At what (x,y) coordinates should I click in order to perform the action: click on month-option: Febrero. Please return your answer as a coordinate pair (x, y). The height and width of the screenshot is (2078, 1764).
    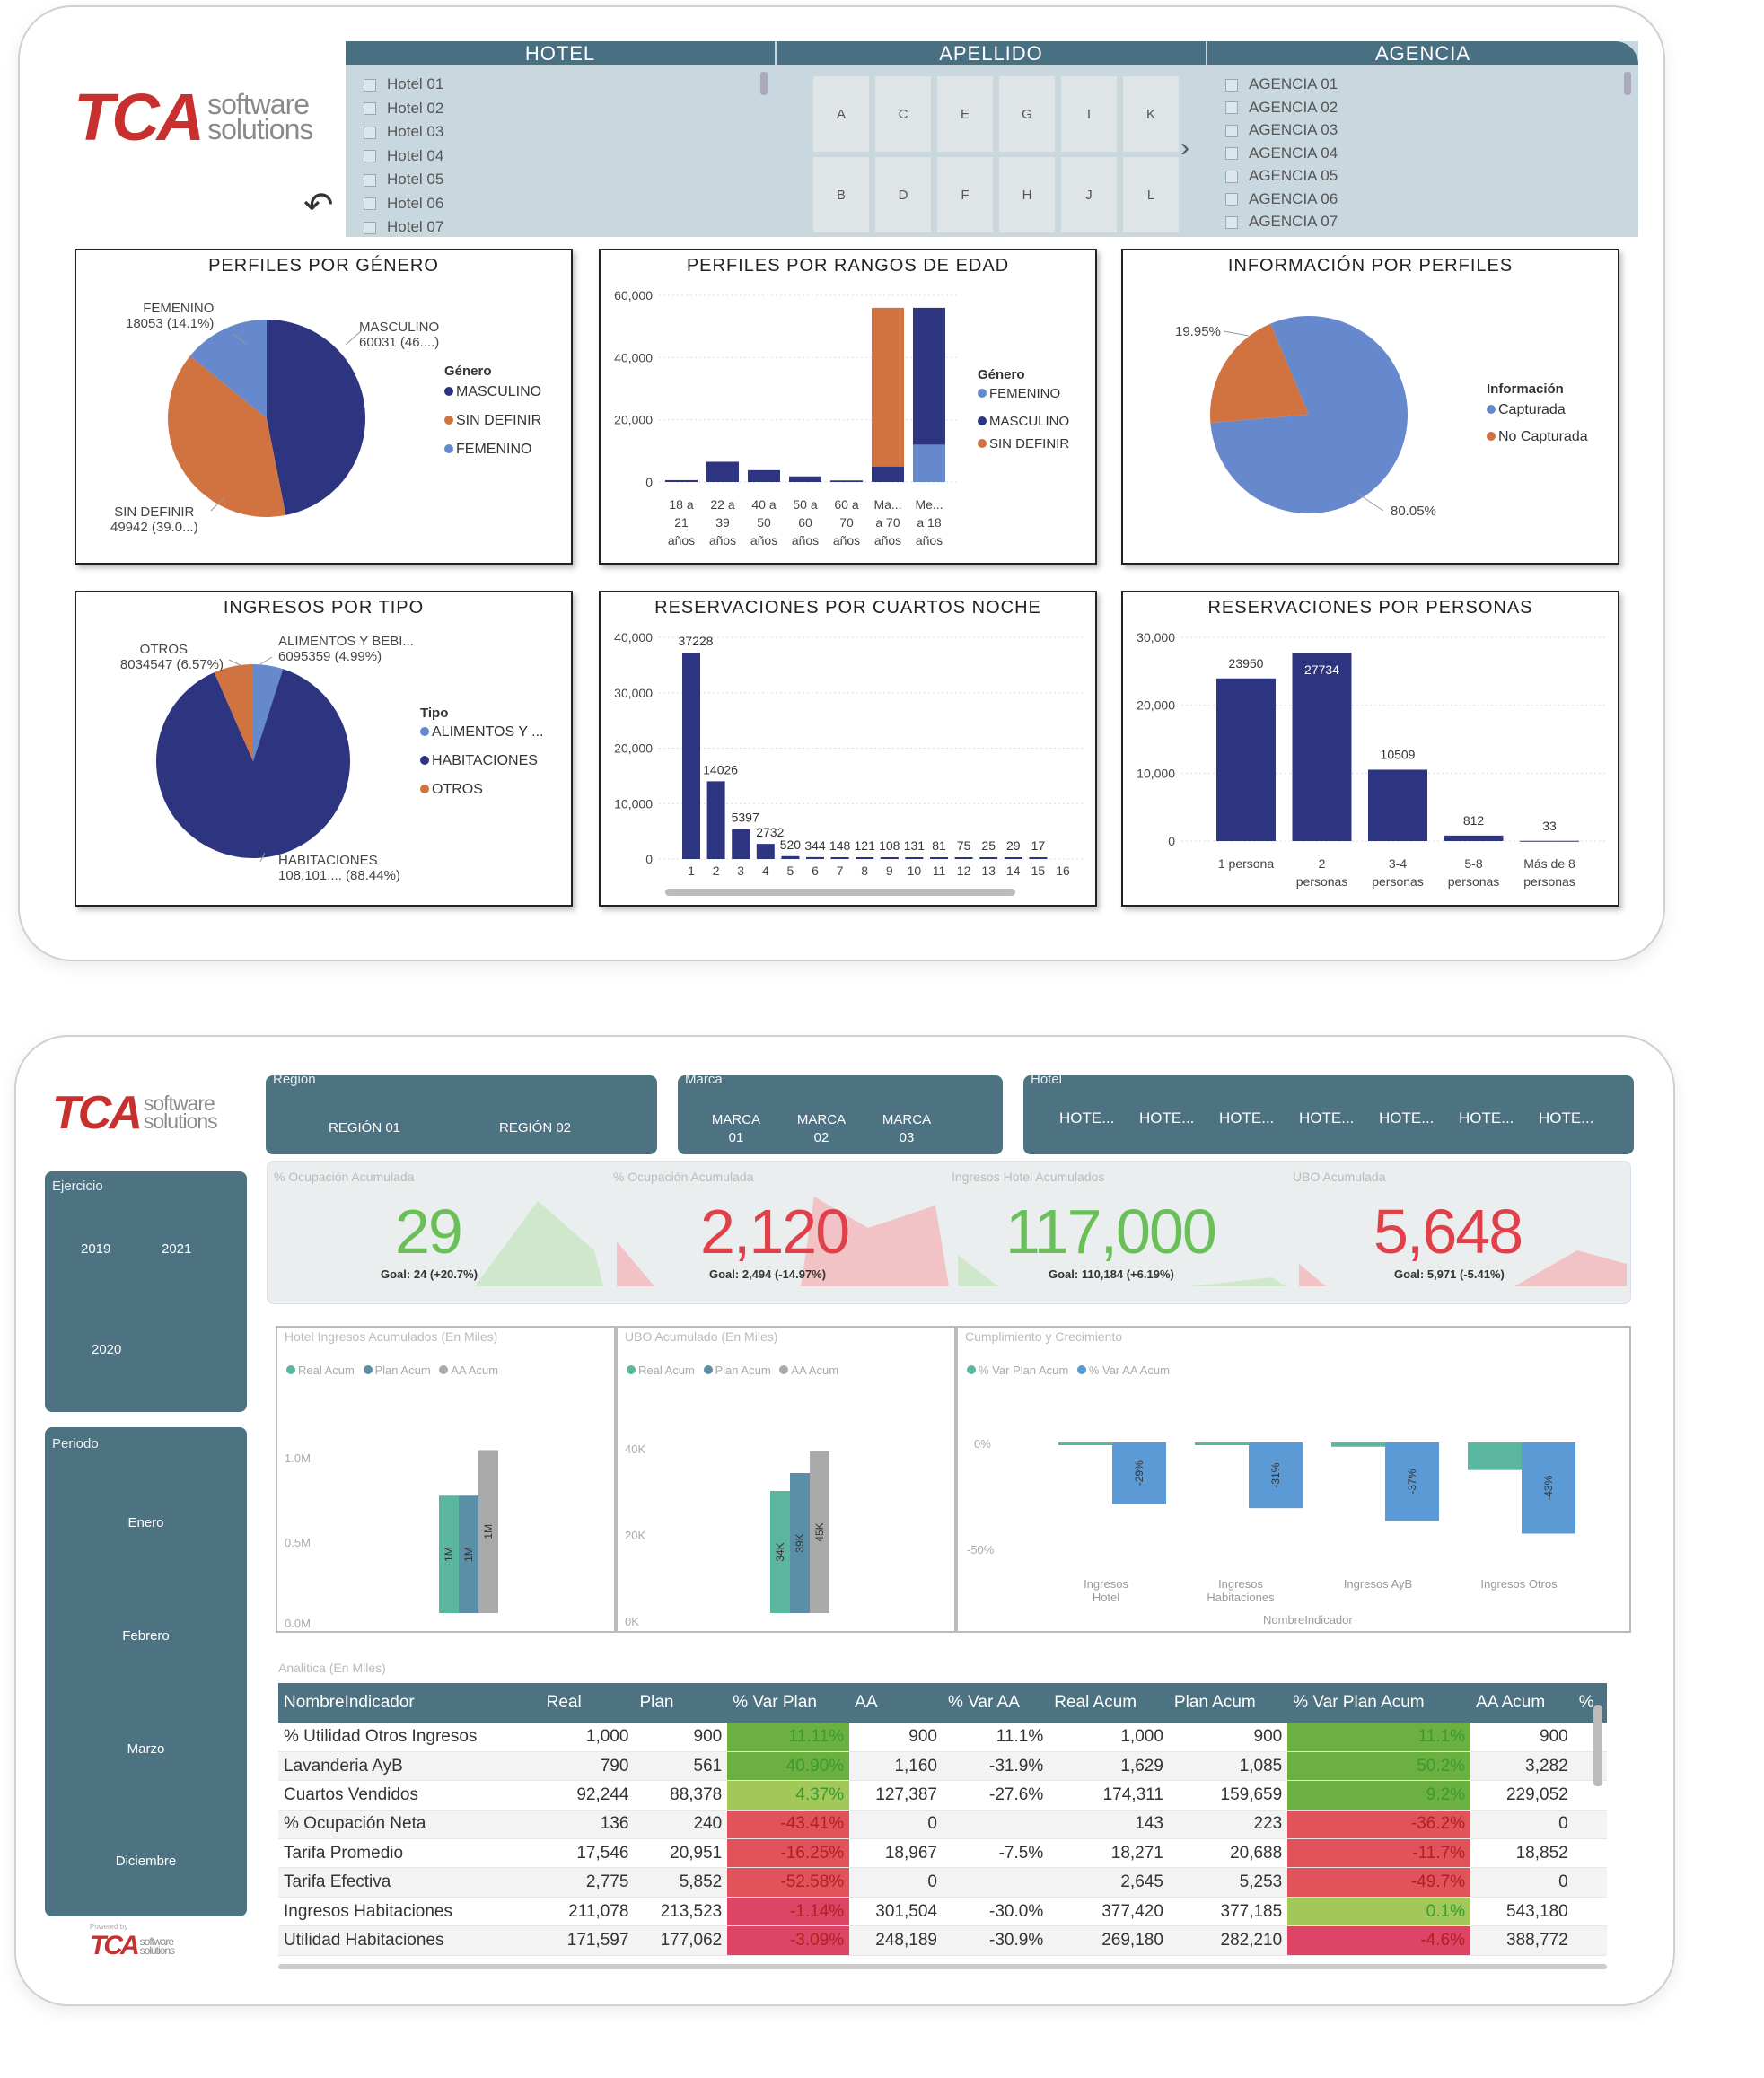
    Looking at the image, I should click on (146, 1636).